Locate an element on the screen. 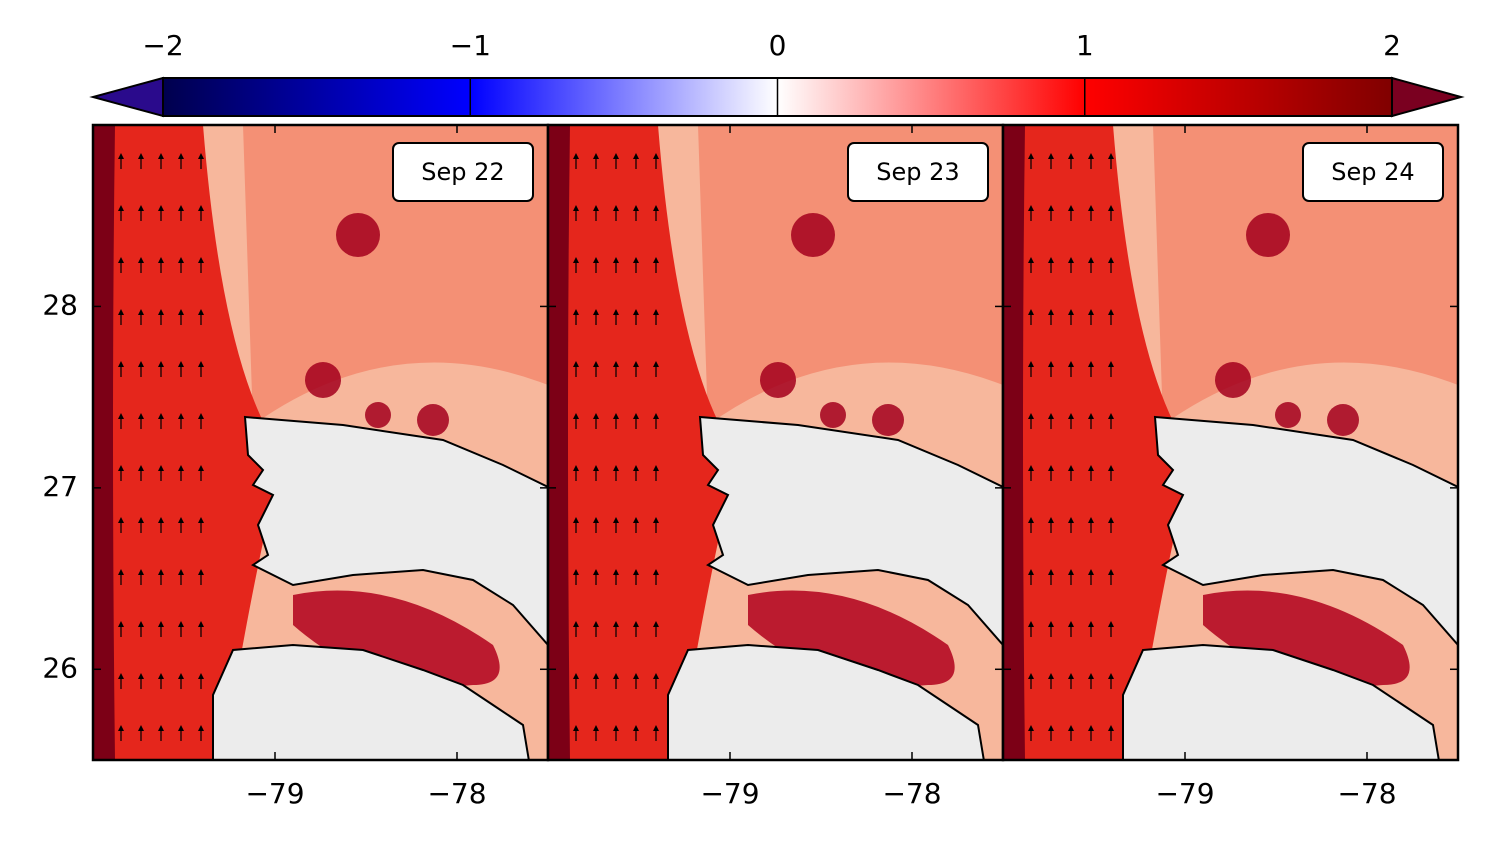  date-label: Sep 24 is located at coordinates (1372, 172).